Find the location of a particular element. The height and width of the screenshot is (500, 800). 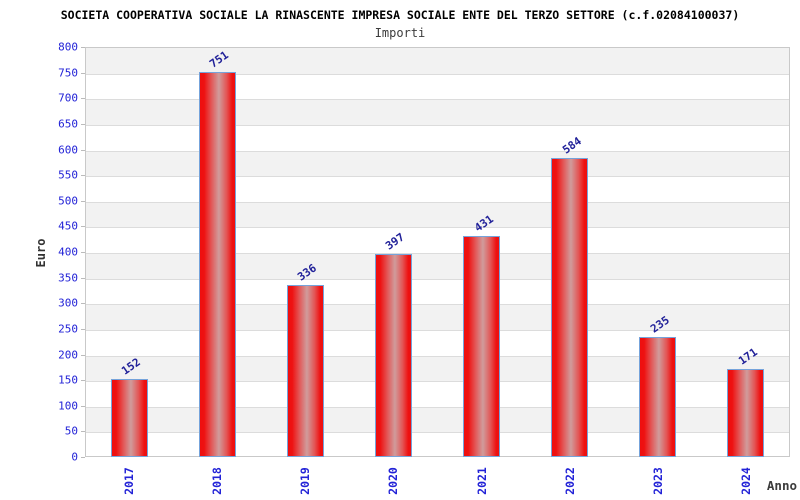

x-tick-label: 2022 is located at coordinates (569, 481).